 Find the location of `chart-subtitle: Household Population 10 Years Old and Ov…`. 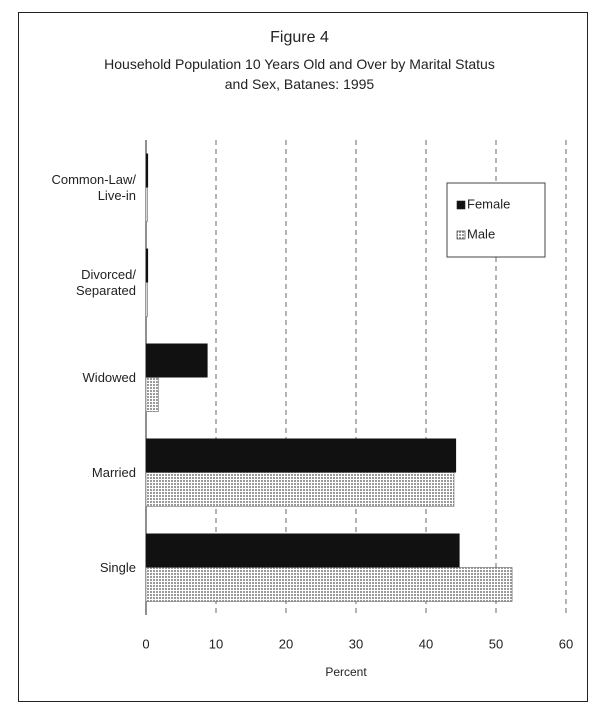

chart-subtitle: Household Population 10 Years Old and Ov… is located at coordinates (299, 74).